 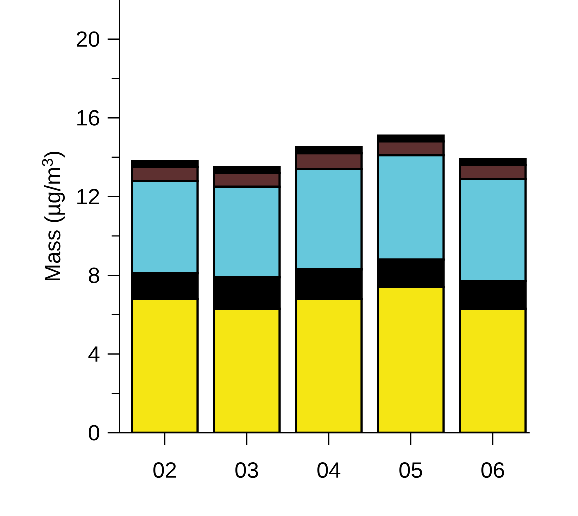 I want to click on x-tick-label: 05, so click(x=411, y=470).